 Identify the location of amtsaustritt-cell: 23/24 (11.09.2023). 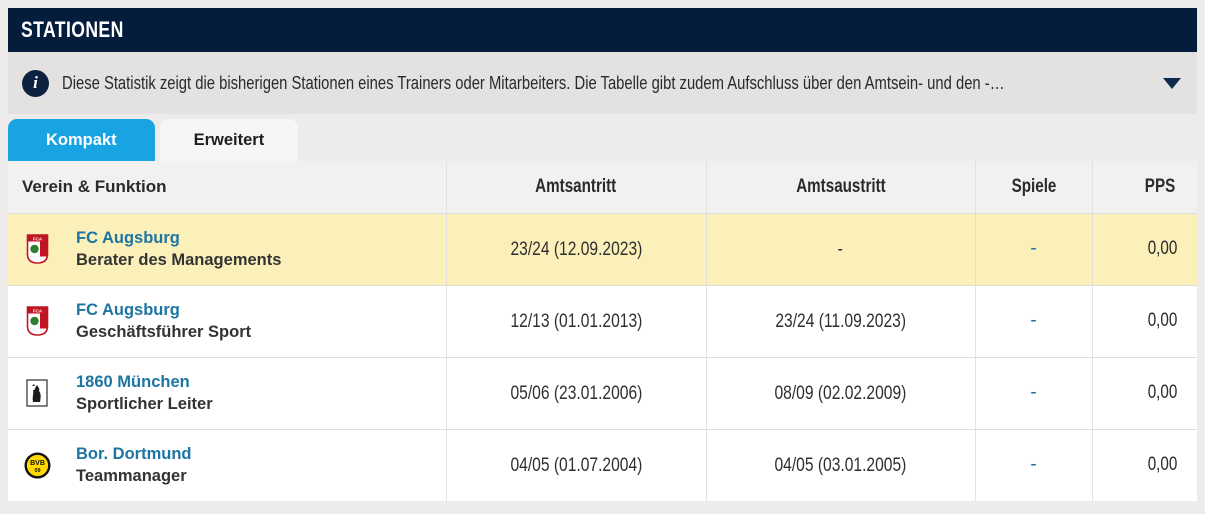
(841, 321).